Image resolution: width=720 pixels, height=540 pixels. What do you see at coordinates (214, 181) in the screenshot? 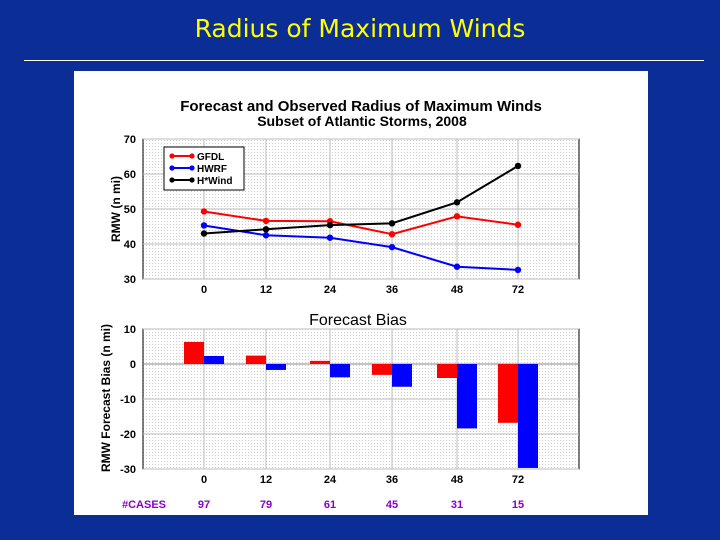
I see `legend-label-hwind: H*Wind` at bounding box center [214, 181].